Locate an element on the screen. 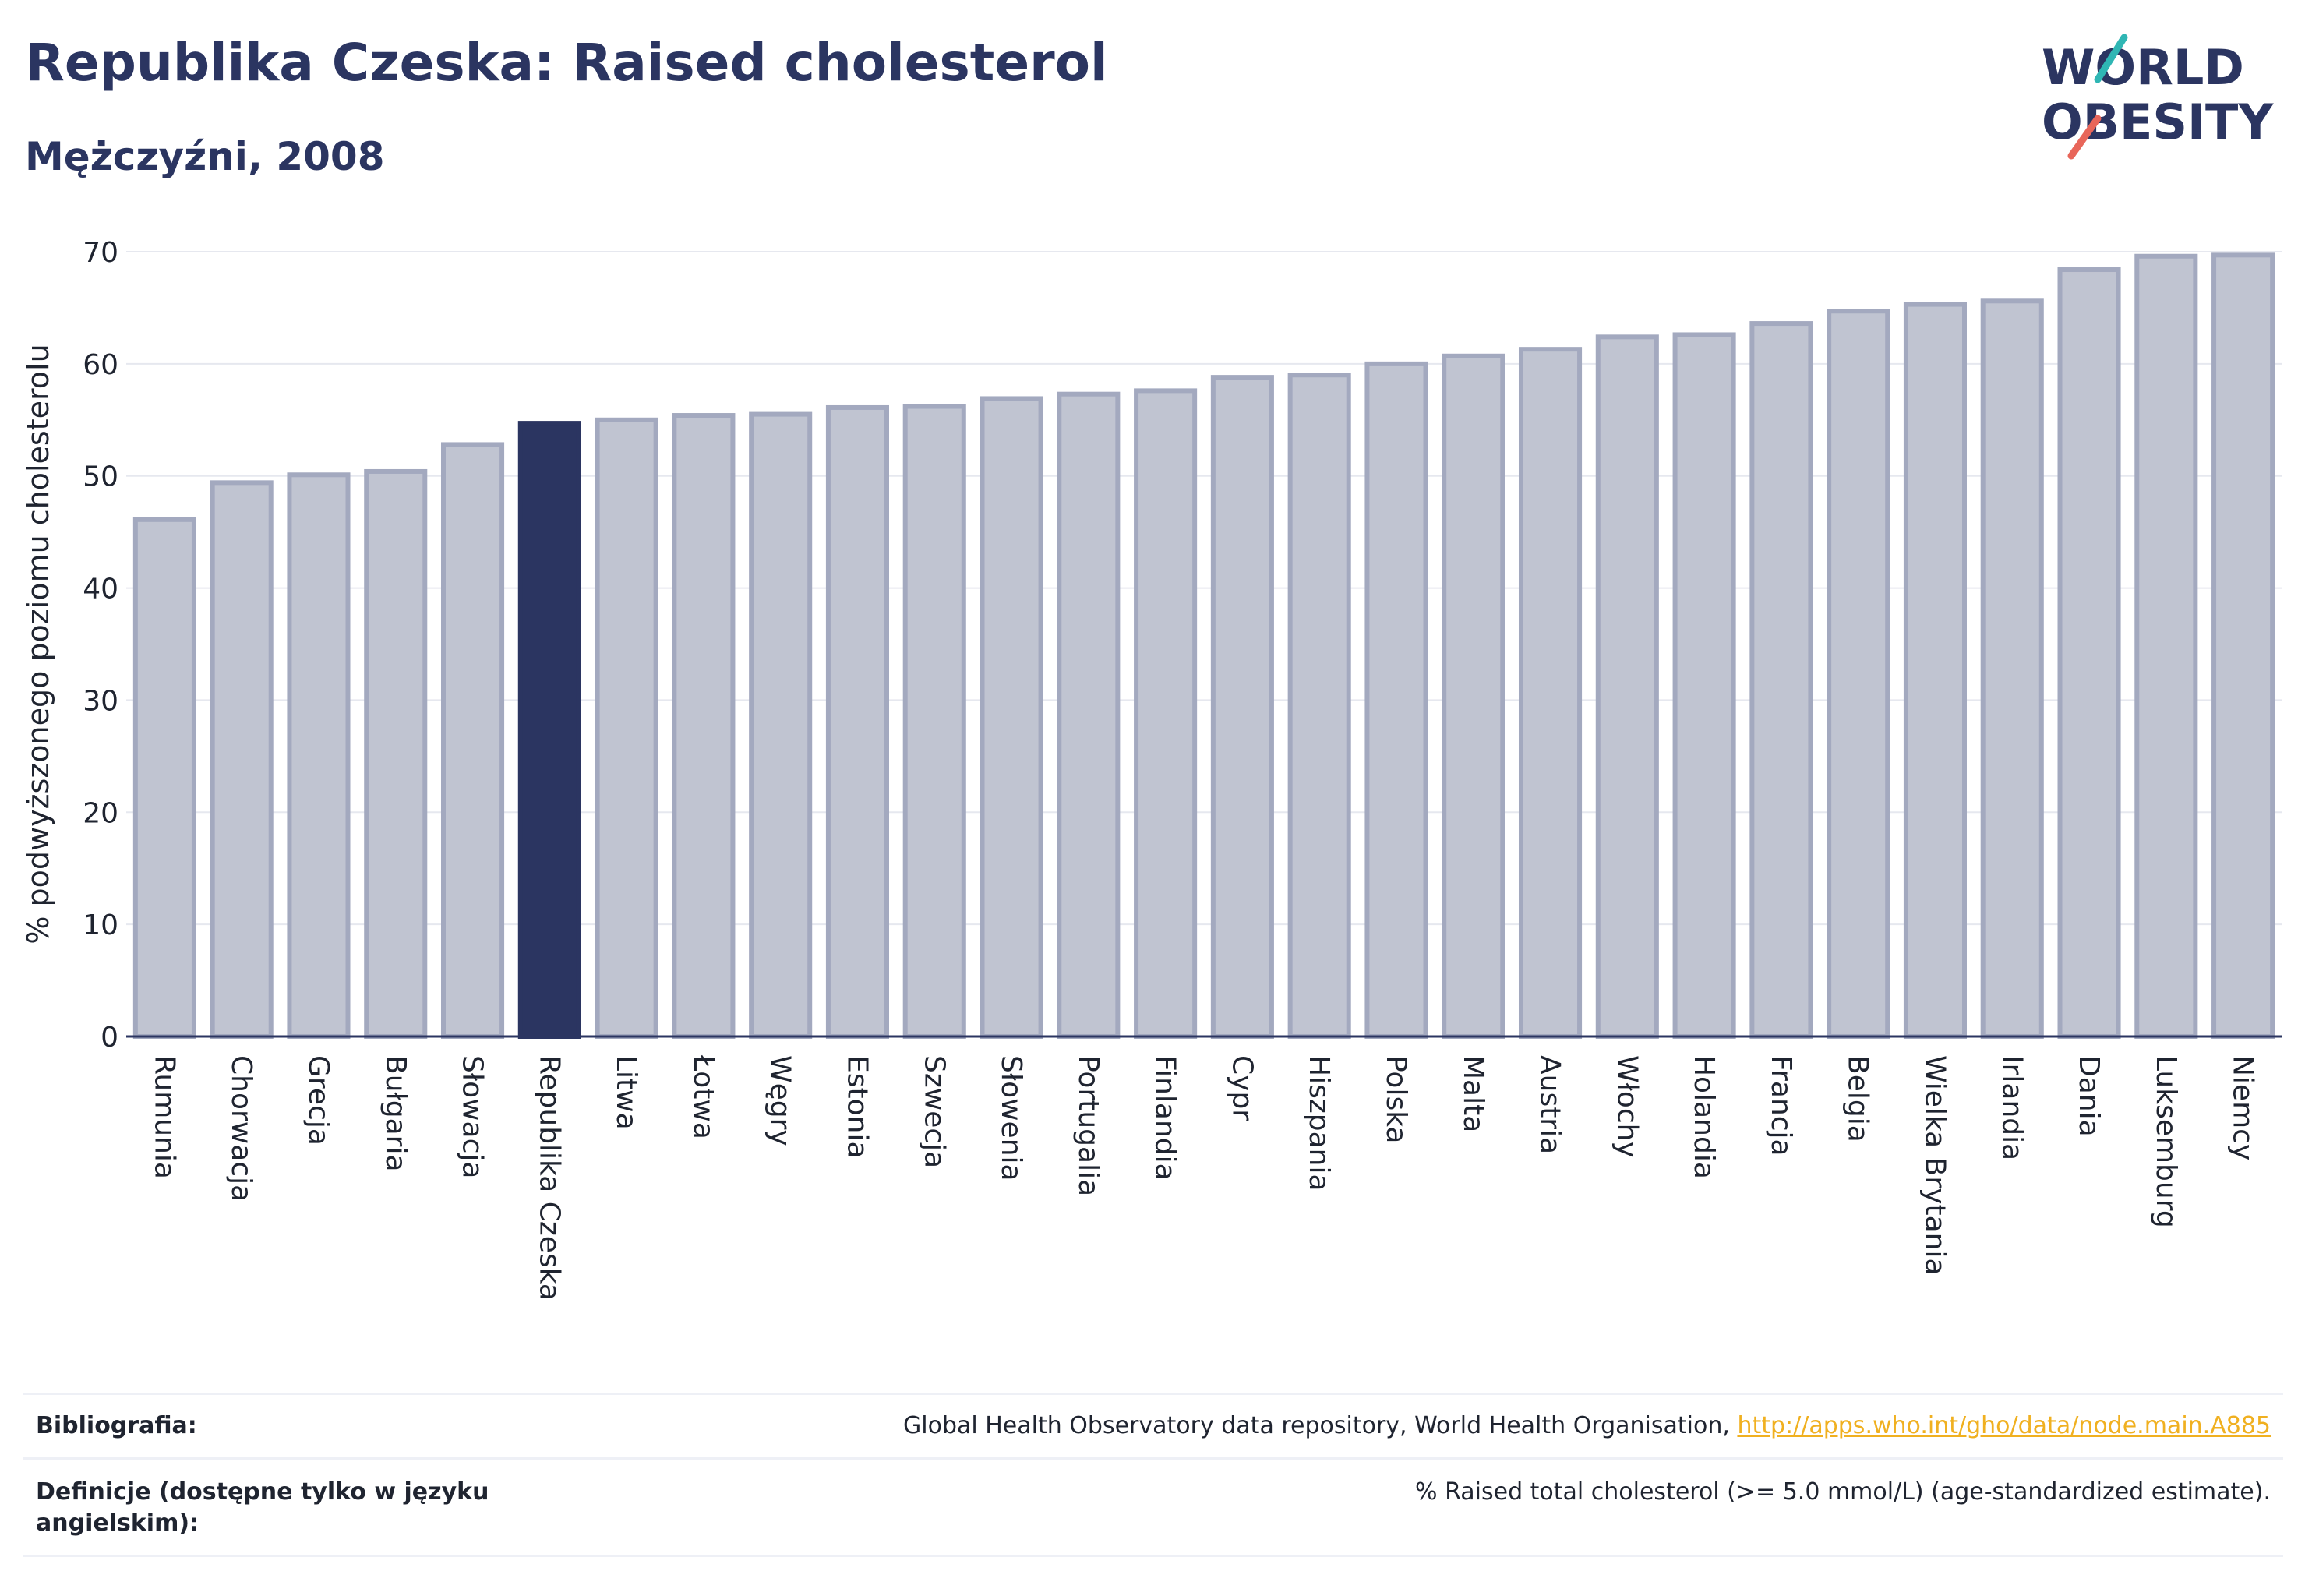 This screenshot has width=2305, height=1596. bar-polska is located at coordinates (1396, 700).